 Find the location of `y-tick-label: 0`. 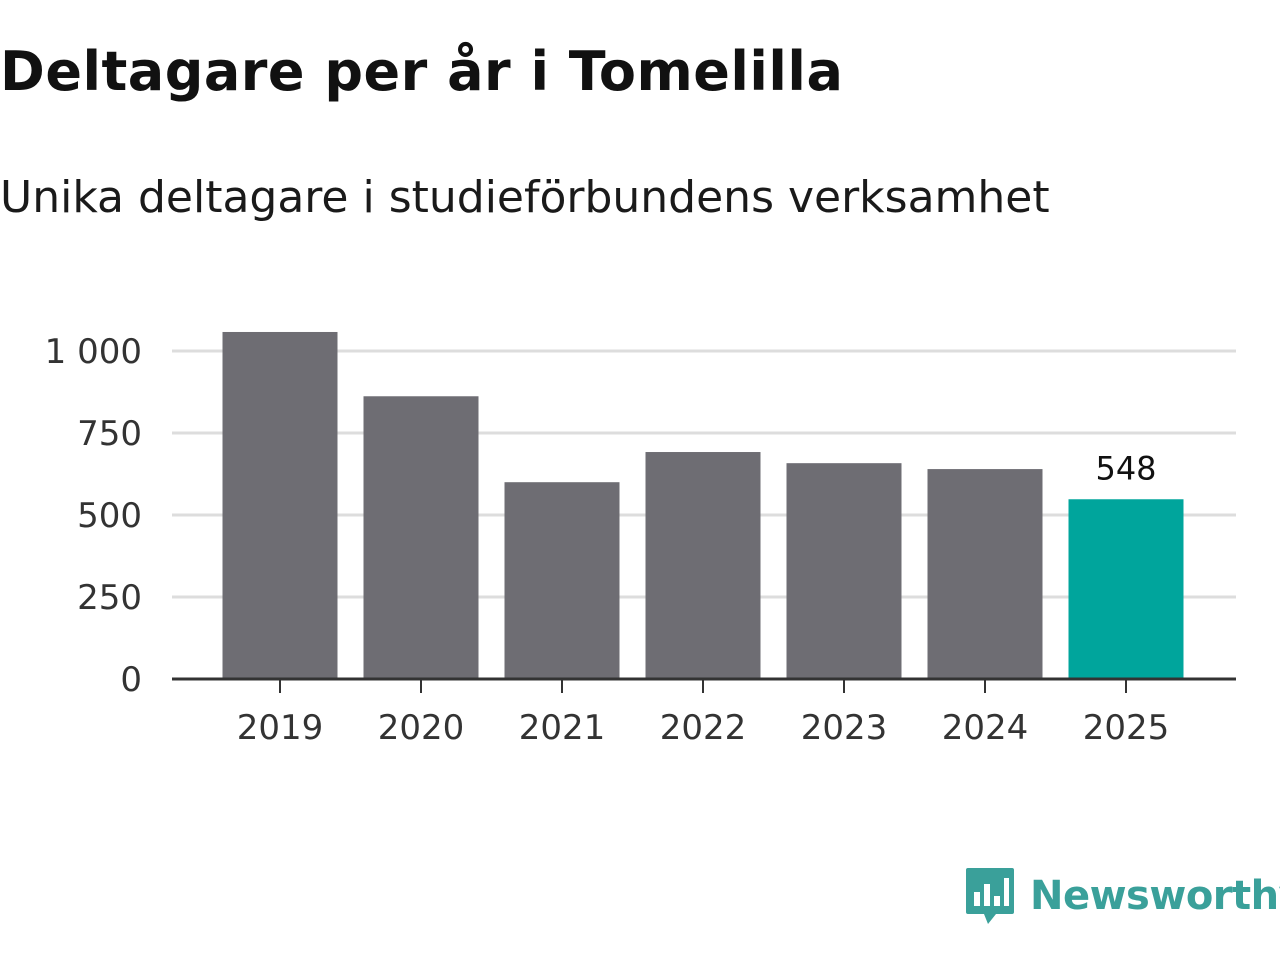

y-tick-label: 0 is located at coordinates (131, 680).